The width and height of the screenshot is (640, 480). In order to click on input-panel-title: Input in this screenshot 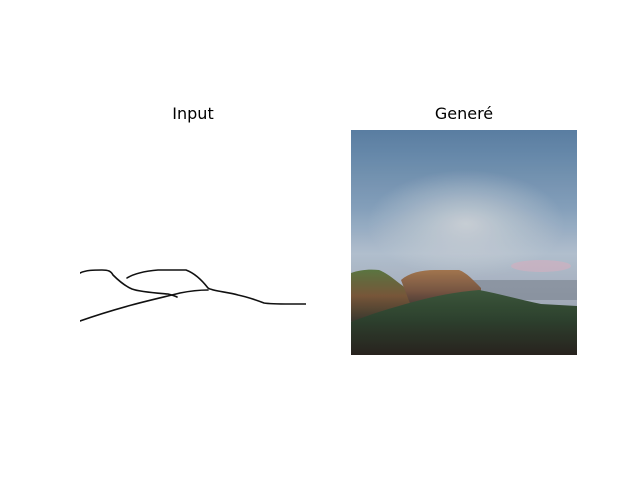, I will do `click(193, 113)`.